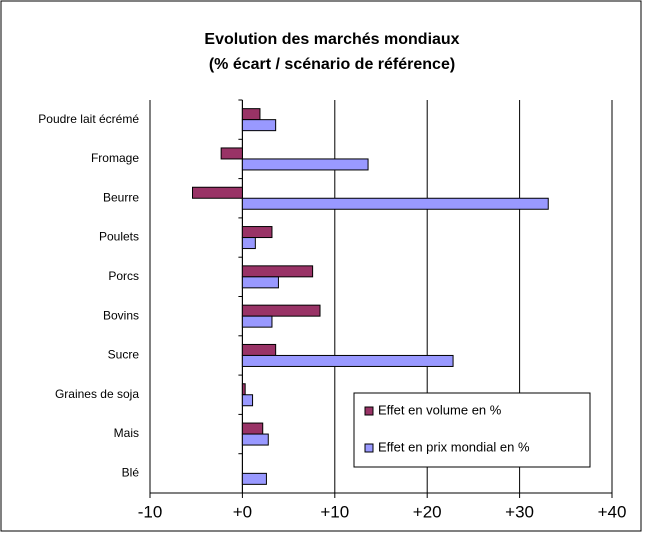 The height and width of the screenshot is (535, 649). Describe the element at coordinates (454, 446) in the screenshot. I see `legend-label: Effet en prix mondial en %` at that location.